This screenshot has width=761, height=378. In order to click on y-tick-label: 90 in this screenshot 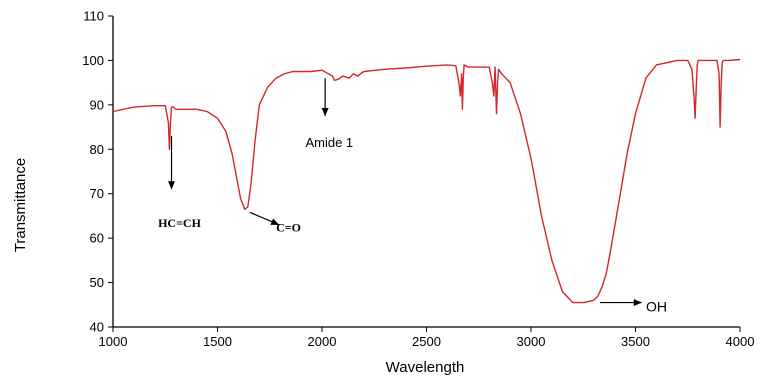, I will do `click(97, 104)`.